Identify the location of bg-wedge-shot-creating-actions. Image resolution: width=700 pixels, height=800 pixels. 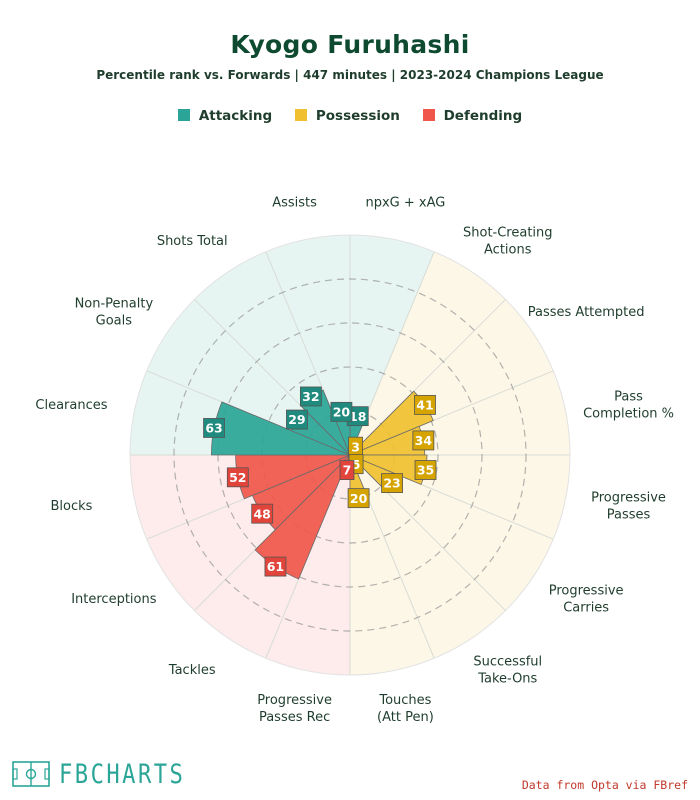
(428, 353).